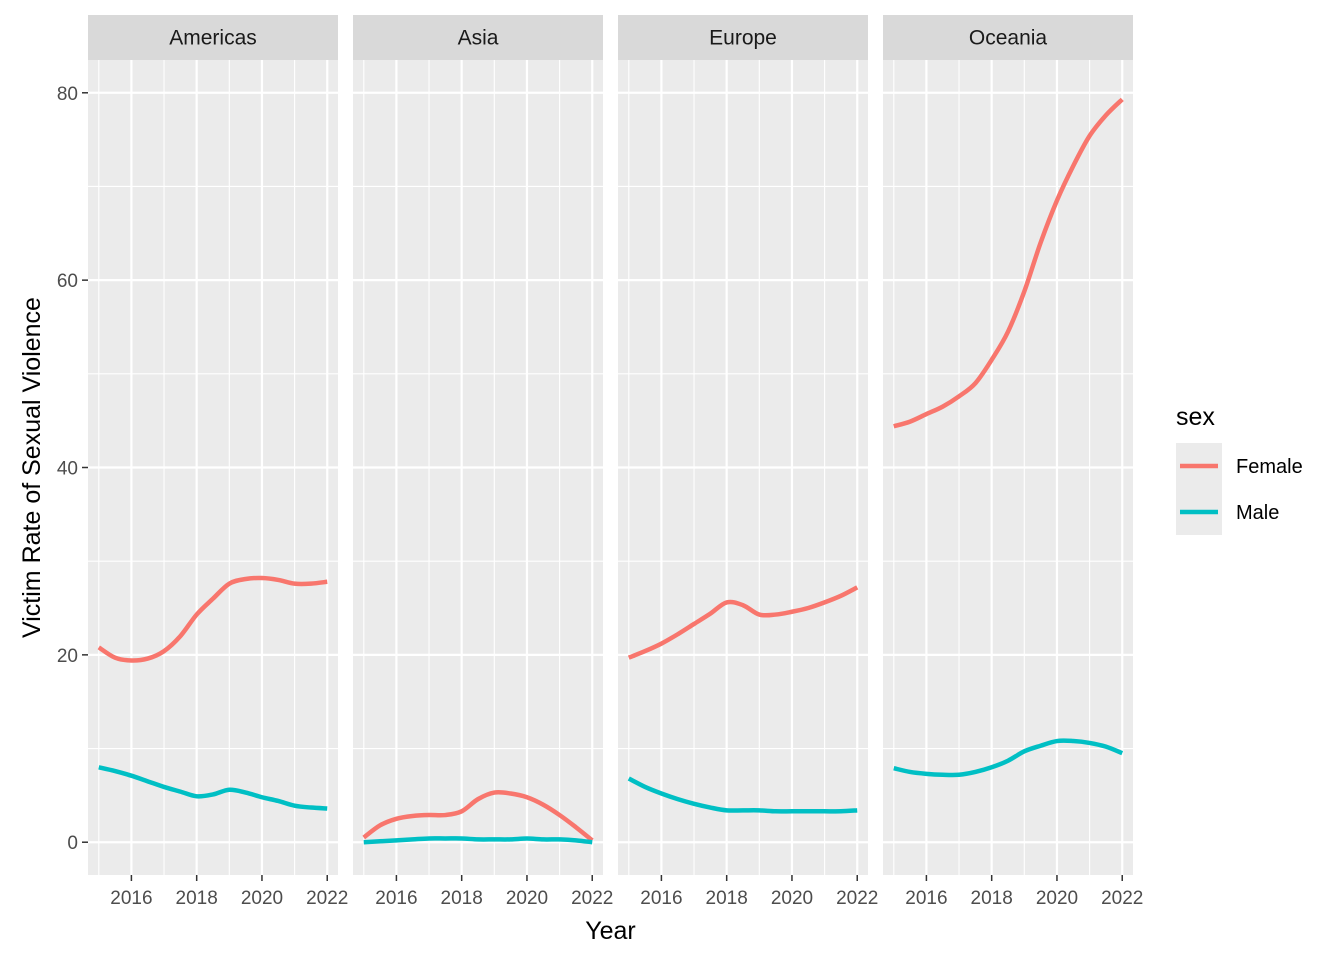  I want to click on series-line-asia-female, so click(478, 816).